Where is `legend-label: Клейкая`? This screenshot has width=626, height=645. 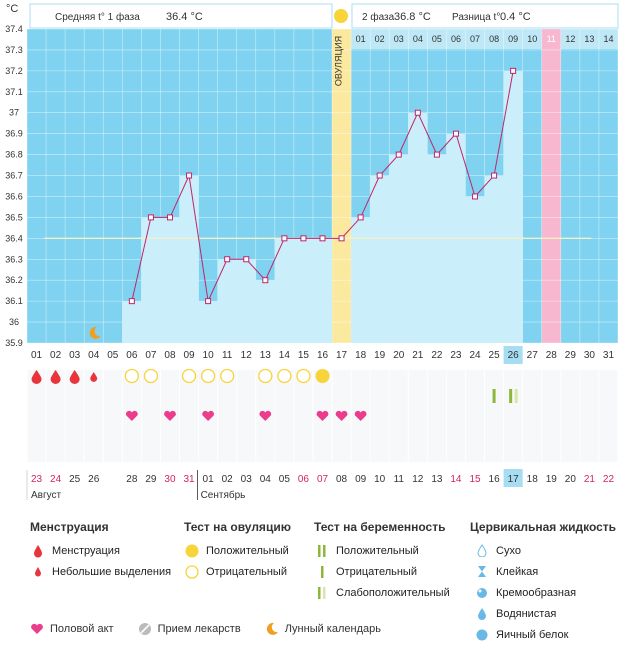 legend-label: Клейкая is located at coordinates (517, 571).